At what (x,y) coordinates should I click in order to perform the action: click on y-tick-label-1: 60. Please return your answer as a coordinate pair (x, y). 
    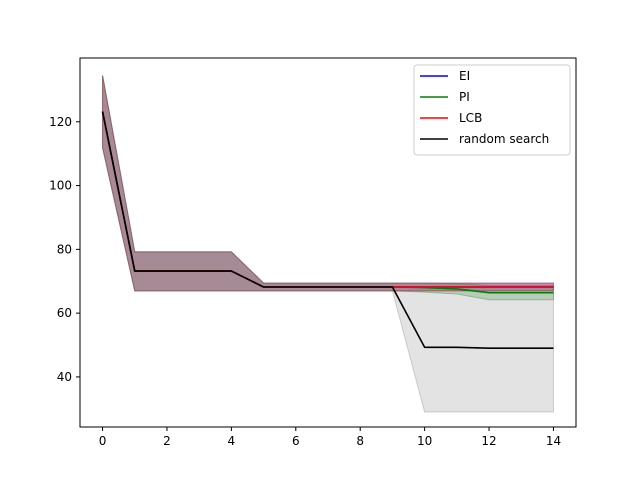
    Looking at the image, I should click on (64, 313).